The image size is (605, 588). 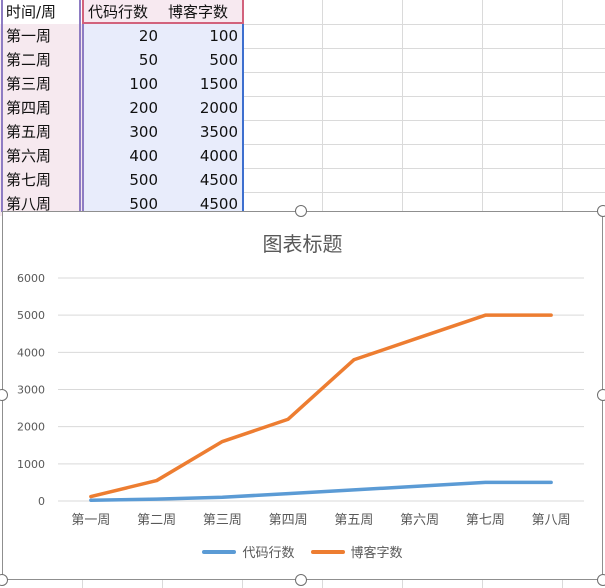 I want to click on header-cell-blog-words: 博客字数, so click(x=202, y=12).